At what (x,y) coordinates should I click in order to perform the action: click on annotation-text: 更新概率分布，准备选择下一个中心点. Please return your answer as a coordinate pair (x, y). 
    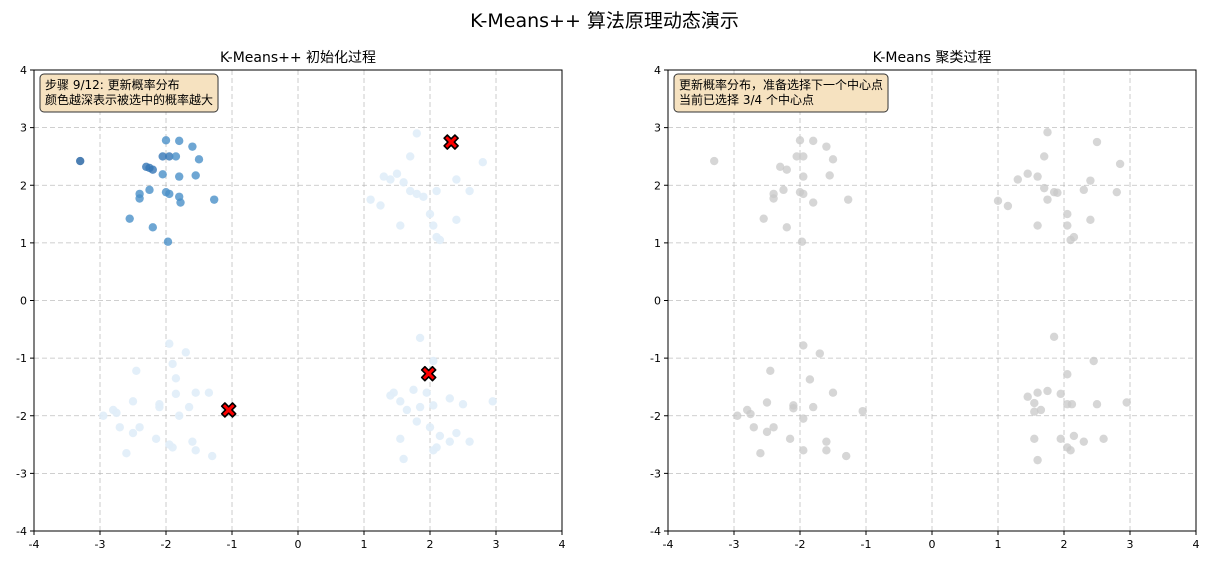
    Looking at the image, I should click on (781, 84).